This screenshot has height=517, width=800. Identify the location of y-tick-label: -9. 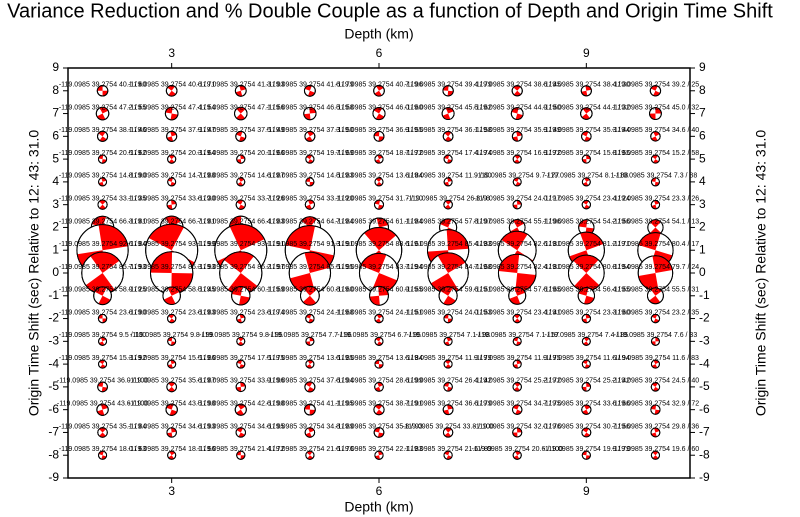
(53, 477).